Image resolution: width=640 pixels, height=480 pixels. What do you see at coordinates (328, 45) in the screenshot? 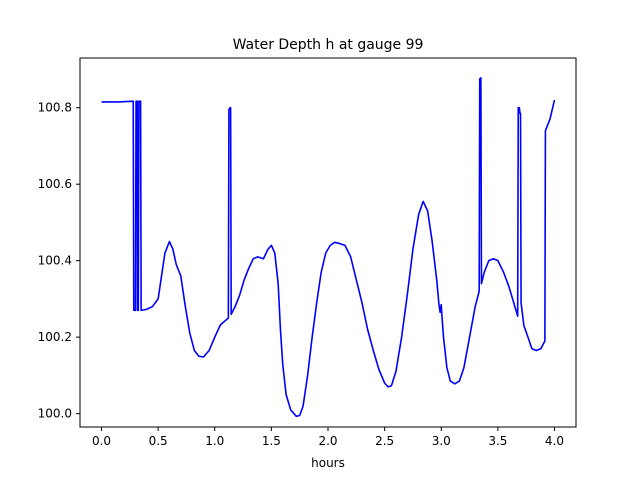
I see `chart-title: Water Depth h at gauge 99` at bounding box center [328, 45].